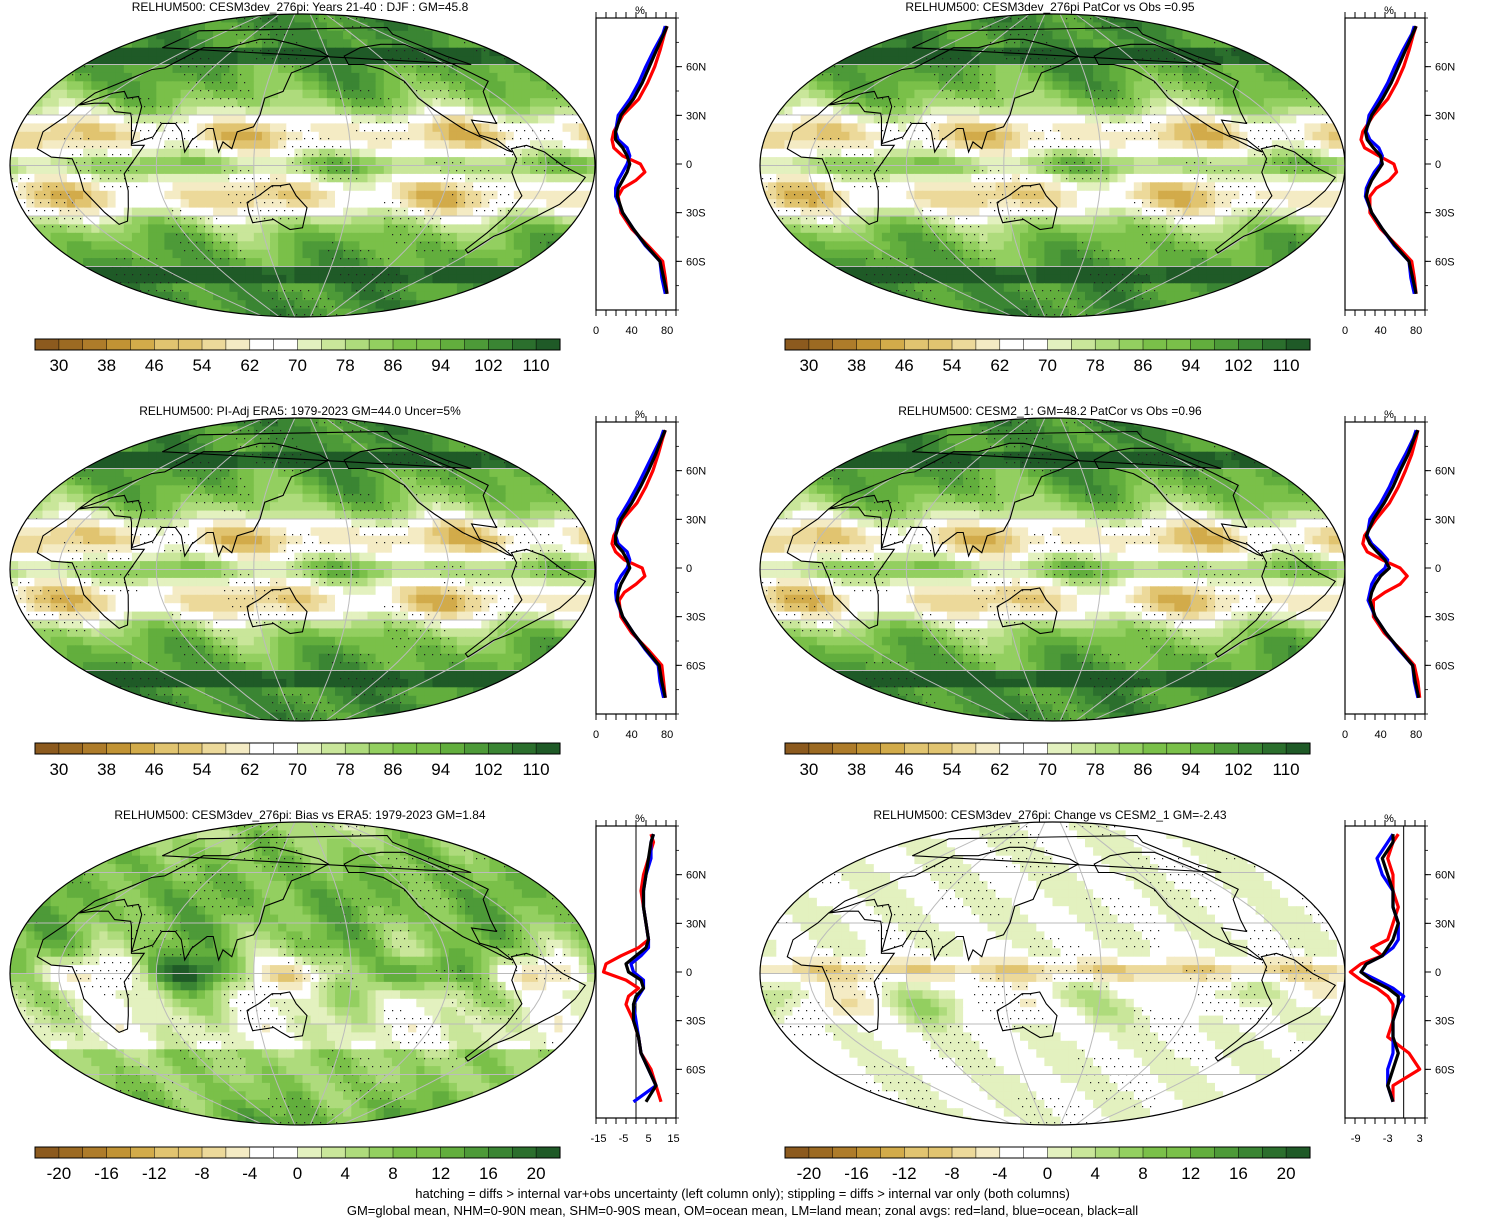  What do you see at coordinates (440, 1173) in the screenshot?
I see `colorbar-tick-label: 12` at bounding box center [440, 1173].